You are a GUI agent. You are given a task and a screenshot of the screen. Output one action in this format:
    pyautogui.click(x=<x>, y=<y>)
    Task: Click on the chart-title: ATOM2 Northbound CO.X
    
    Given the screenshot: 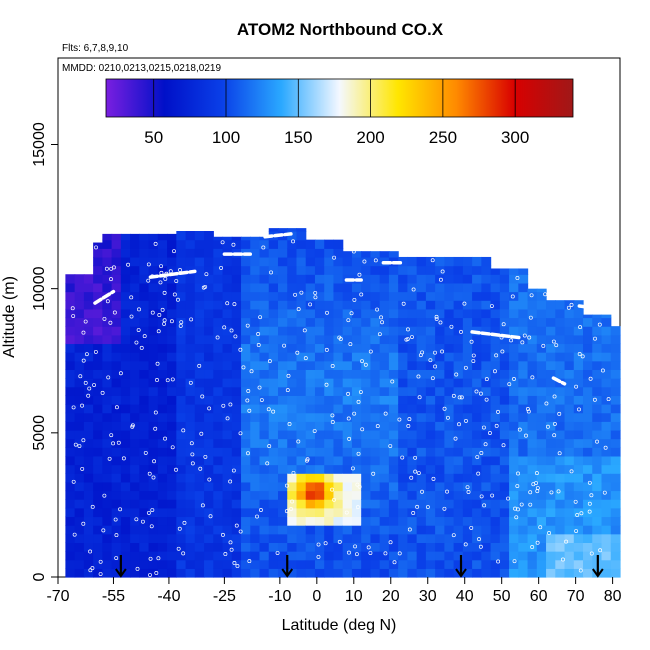 What is the action you would take?
    pyautogui.click(x=340, y=29)
    